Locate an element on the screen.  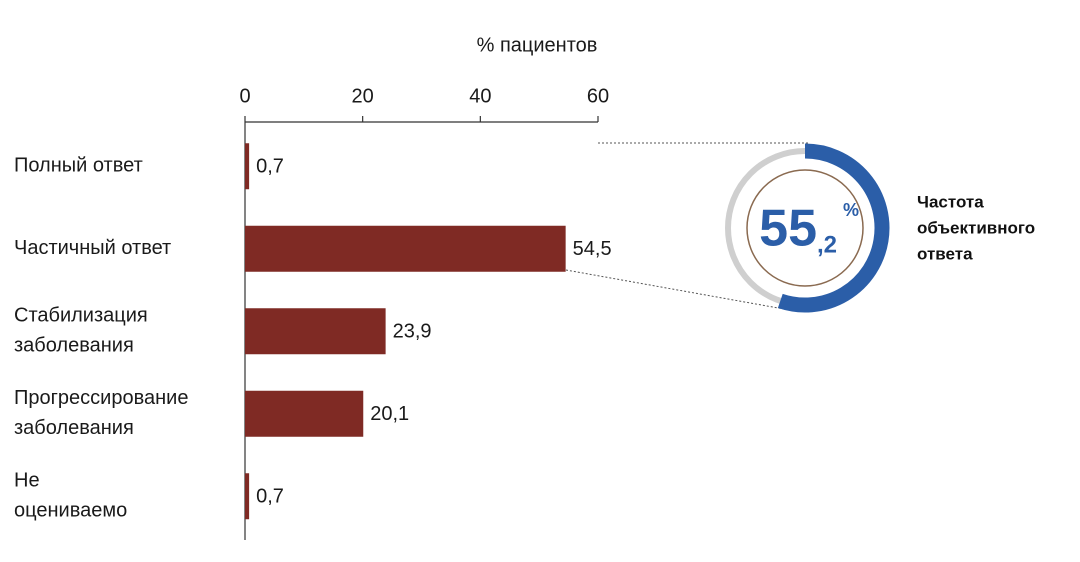
donut-arc is located at coordinates (833, 228).